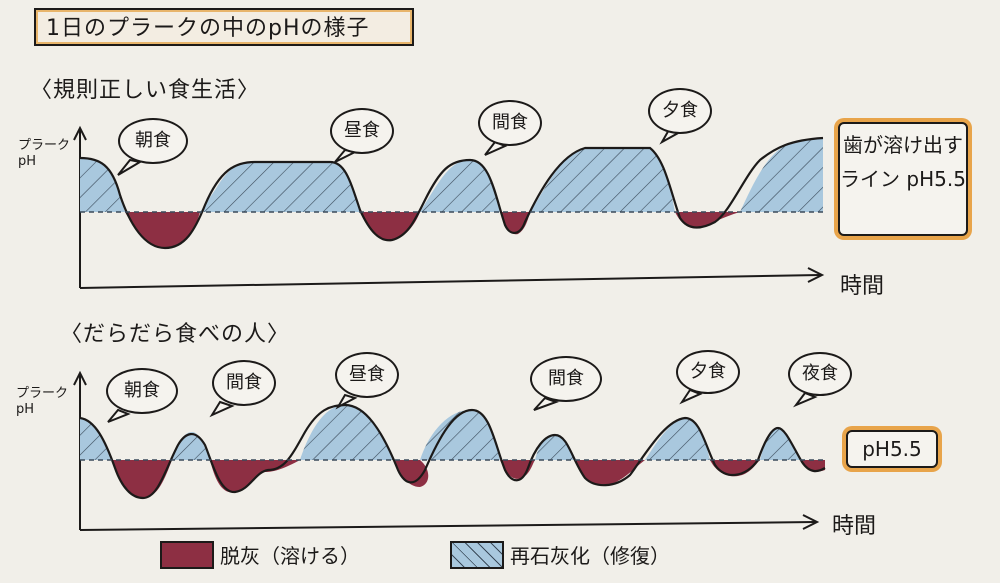 The height and width of the screenshot is (583, 1000). Describe the element at coordinates (811, 522) in the screenshot. I see `section-2-x-axis-arrow` at that location.